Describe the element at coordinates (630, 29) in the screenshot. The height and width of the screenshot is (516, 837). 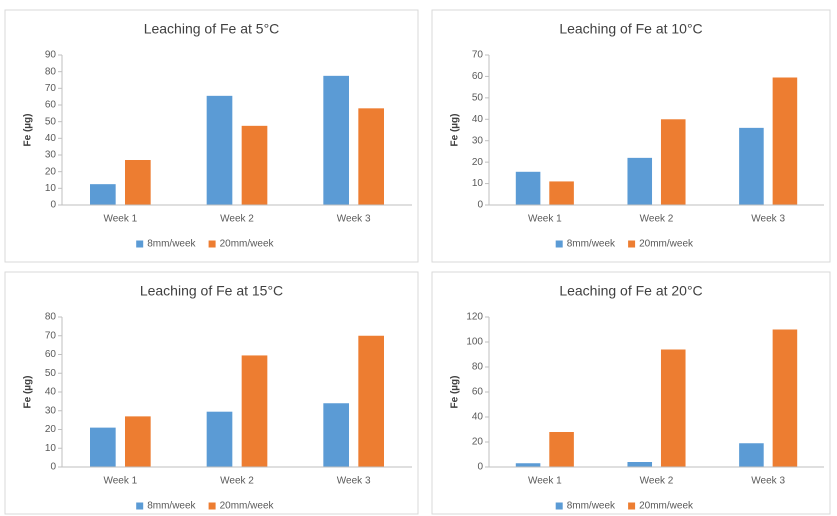
I see `chart-title: Leaching of Fe at 10°C` at that location.